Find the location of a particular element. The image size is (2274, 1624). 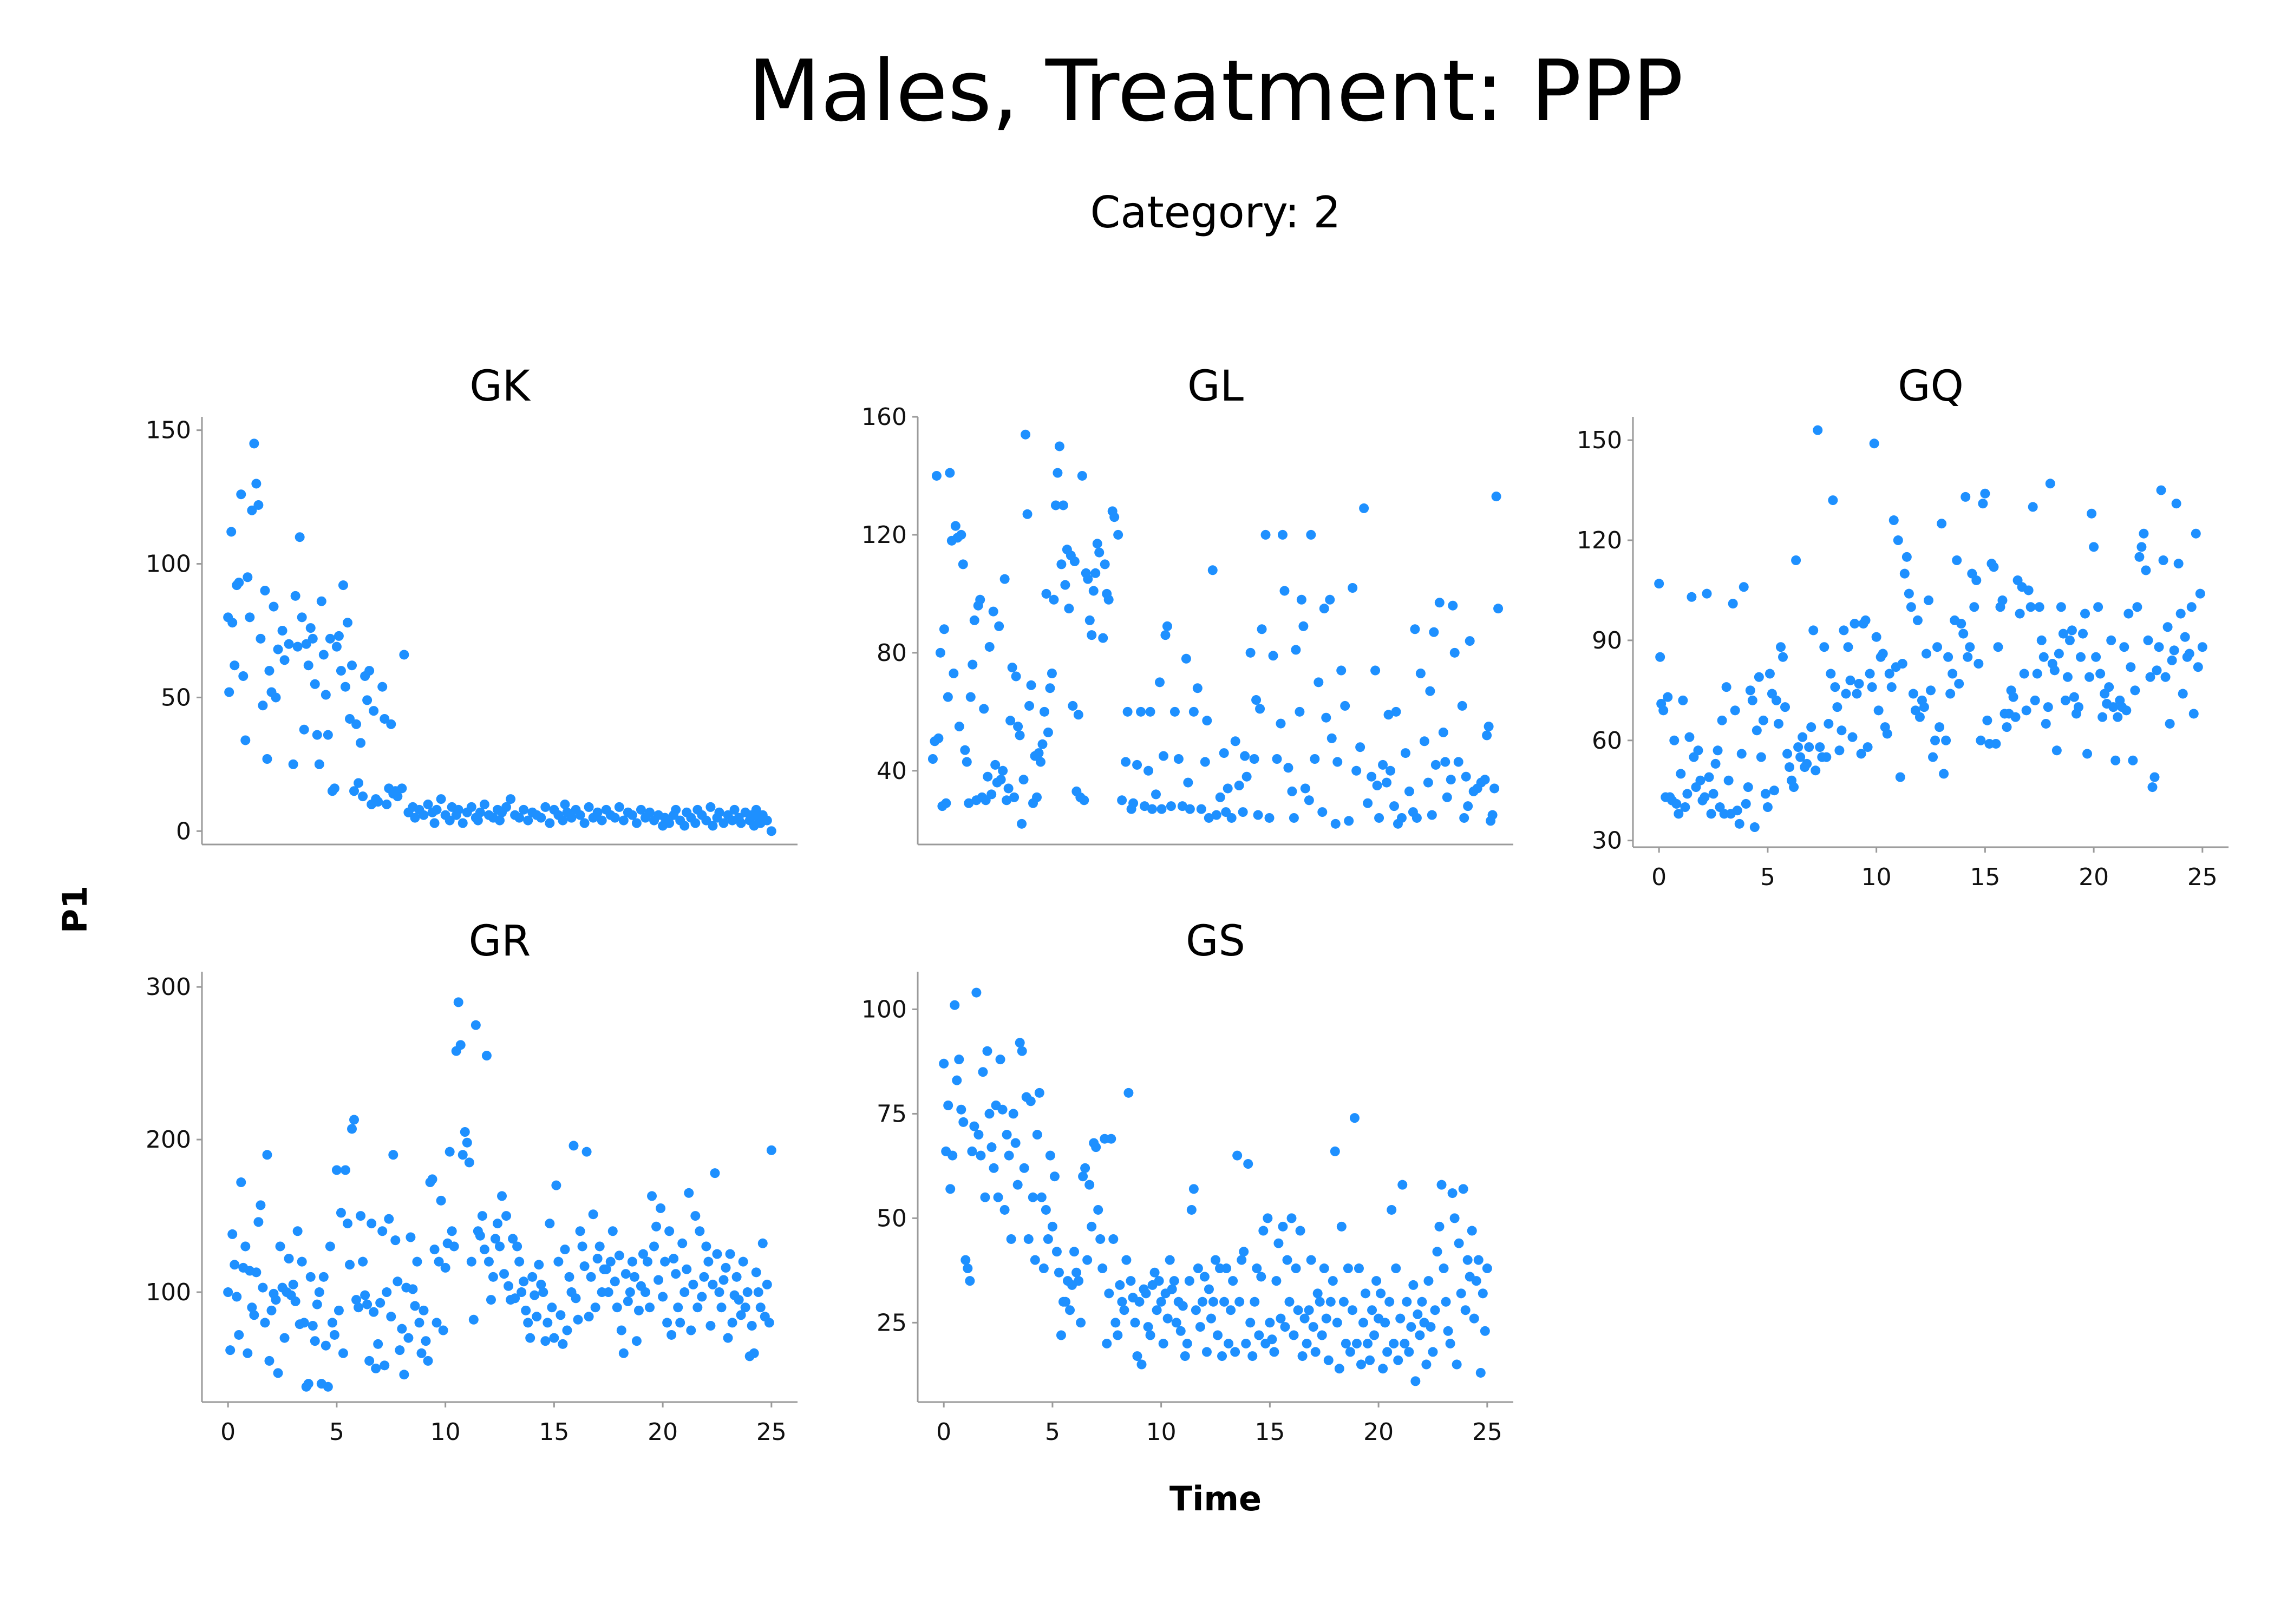

panel-title-gk: GK is located at coordinates (500, 387).